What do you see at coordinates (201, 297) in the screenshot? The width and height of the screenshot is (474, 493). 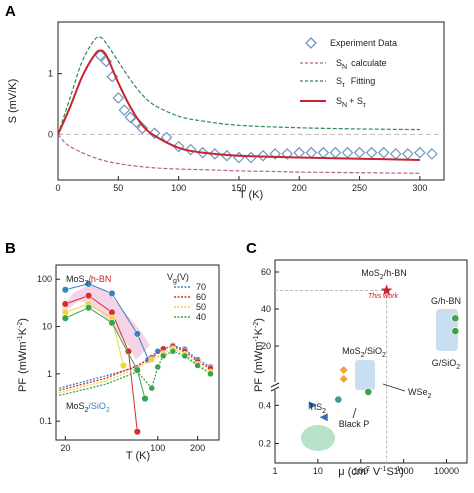 I see `b-legend-label-60: 60` at bounding box center [201, 297].